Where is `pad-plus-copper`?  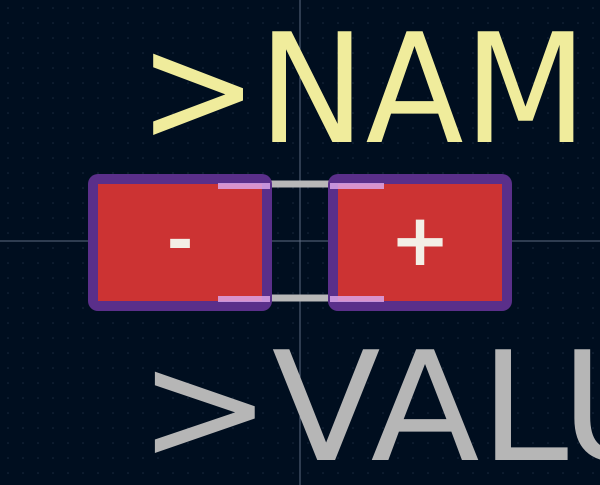
pad-plus-copper is located at coordinates (420, 242).